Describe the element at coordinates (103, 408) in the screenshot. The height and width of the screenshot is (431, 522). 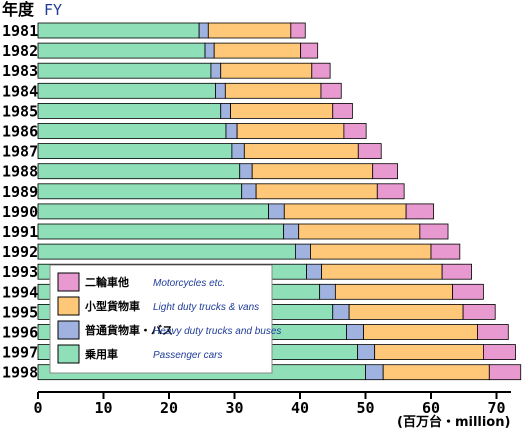
I see `x-tick-label-10: 10` at that location.